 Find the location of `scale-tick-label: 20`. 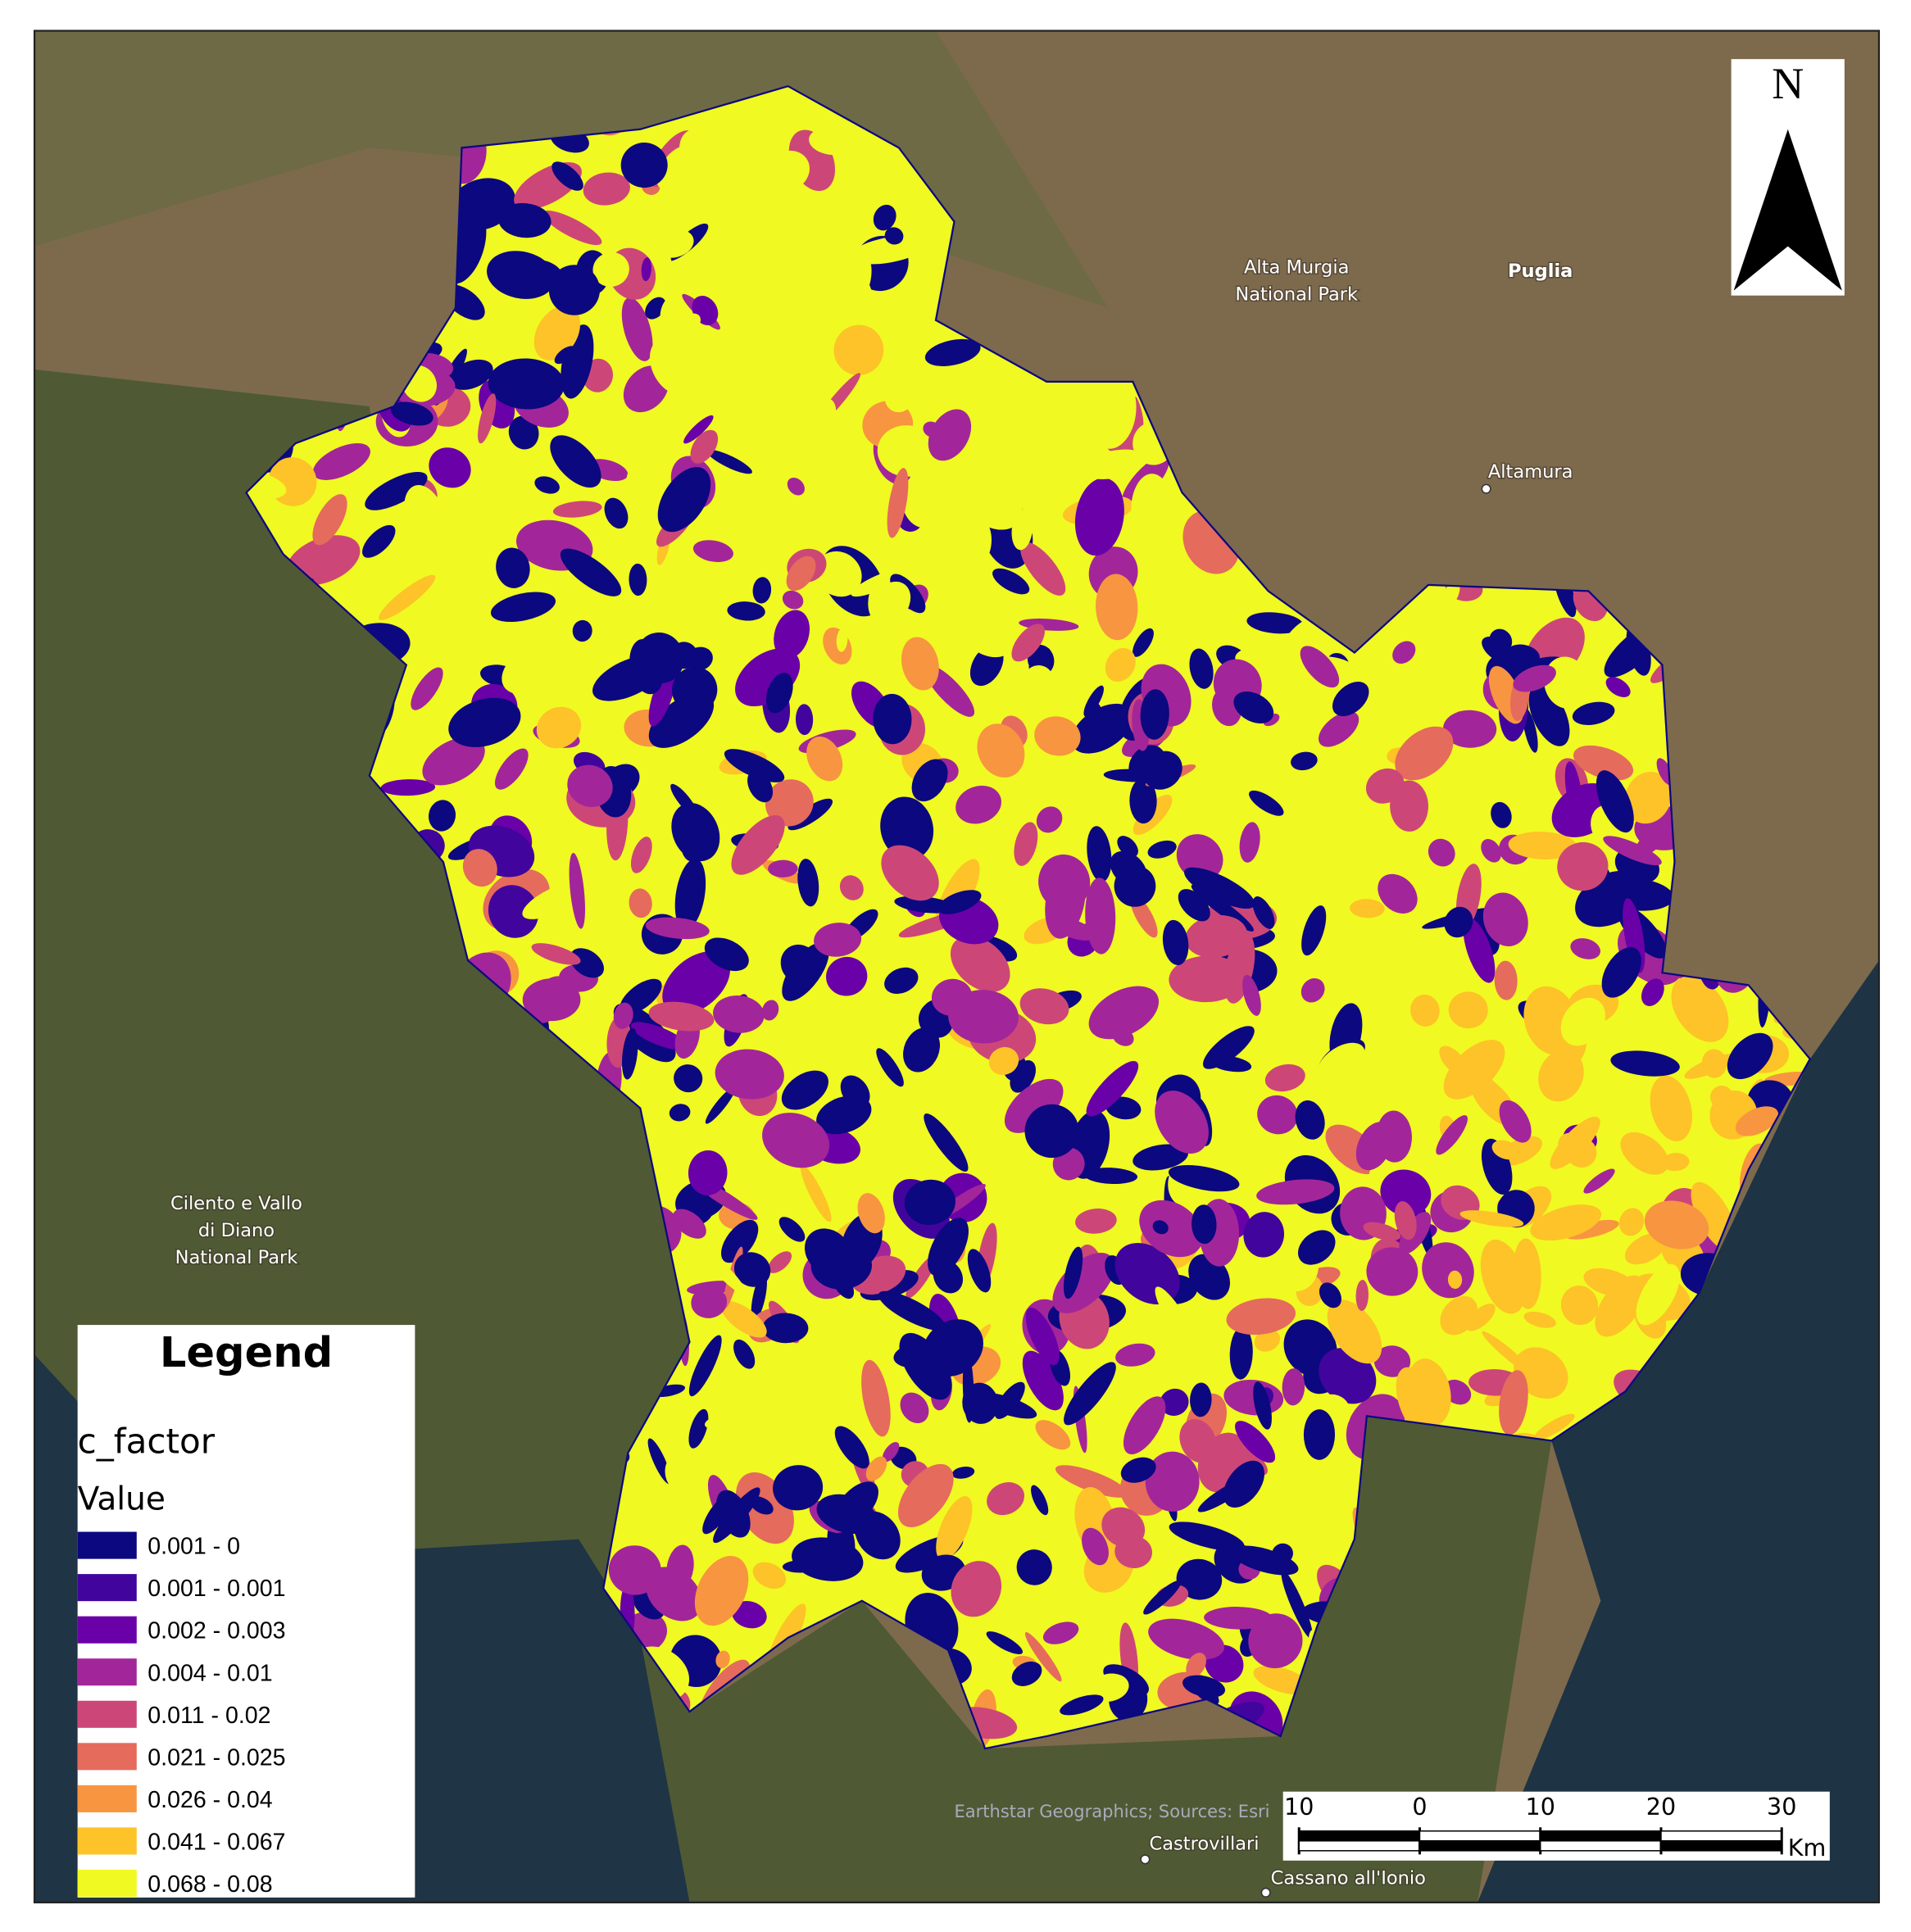

scale-tick-label: 20 is located at coordinates (1661, 1807).